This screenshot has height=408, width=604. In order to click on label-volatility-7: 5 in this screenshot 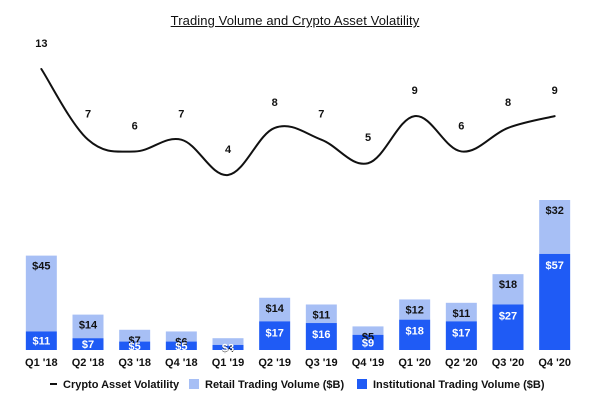, I will do `click(368, 138)`.